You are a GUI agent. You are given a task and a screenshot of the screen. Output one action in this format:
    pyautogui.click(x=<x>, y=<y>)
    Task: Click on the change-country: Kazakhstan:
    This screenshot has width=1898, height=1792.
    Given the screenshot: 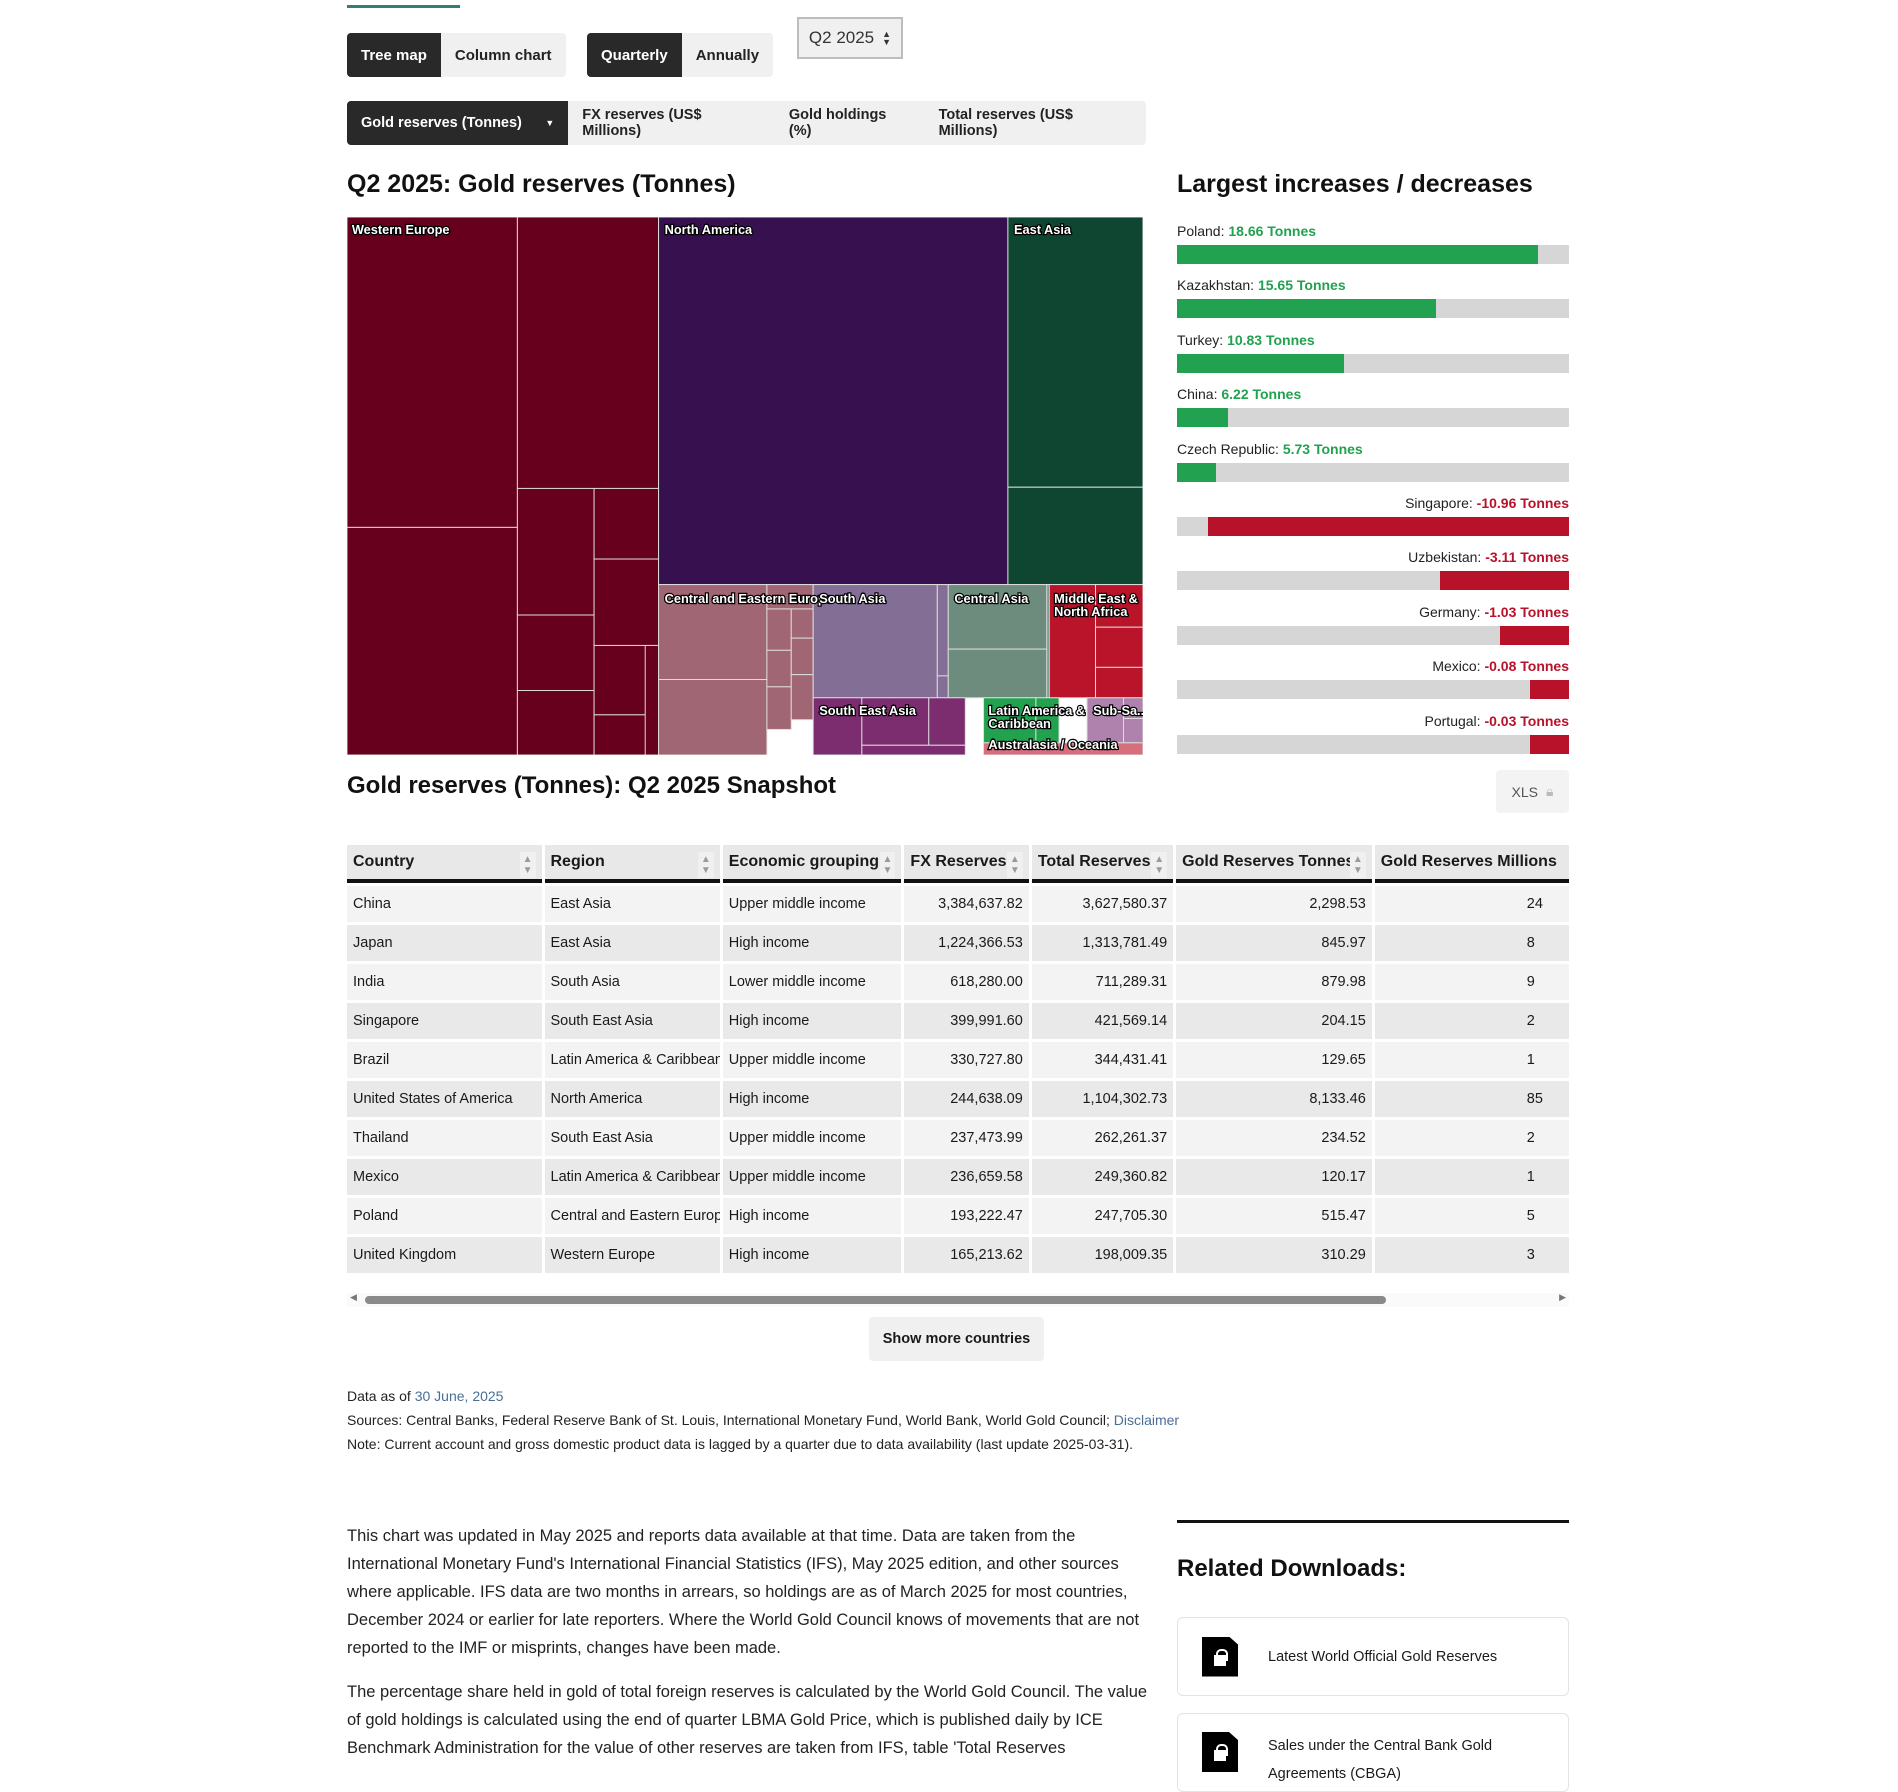 What is the action you would take?
    pyautogui.click(x=1216, y=285)
    